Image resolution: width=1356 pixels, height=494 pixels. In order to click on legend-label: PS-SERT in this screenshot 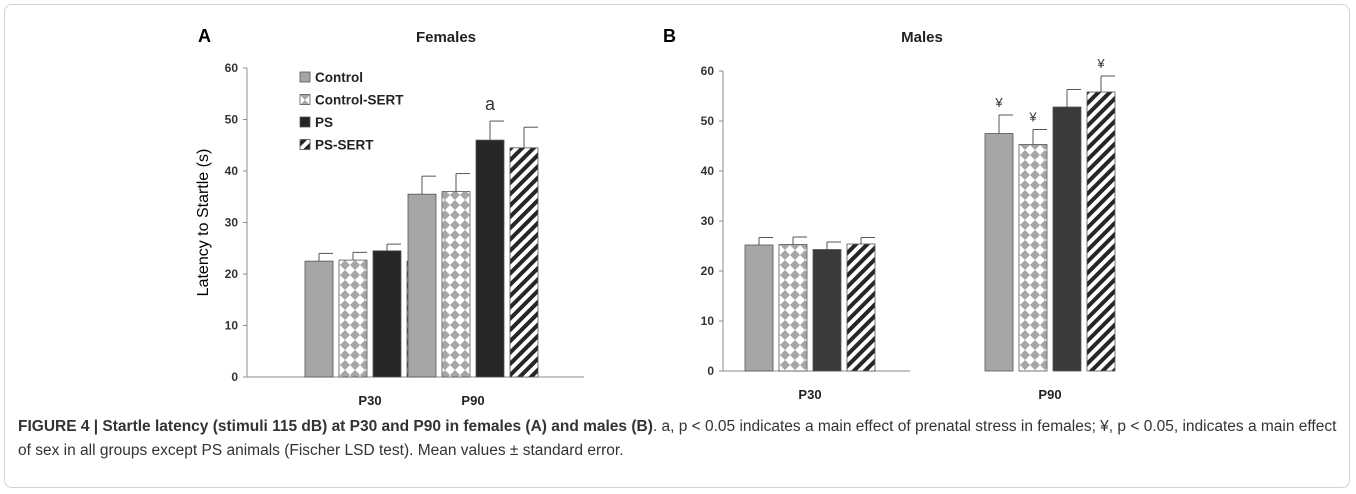, I will do `click(344, 145)`.